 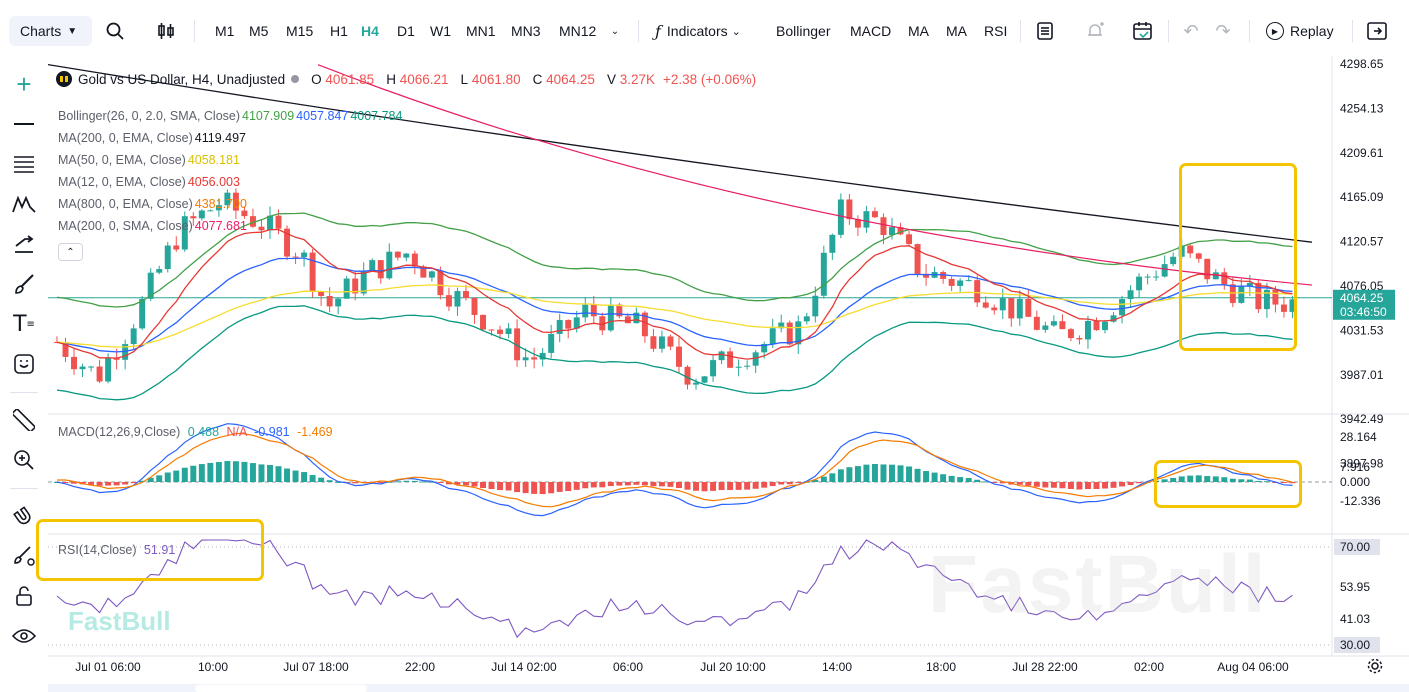 What do you see at coordinates (213, 667) in the screenshot?
I see `time-axis-label: 10:00` at bounding box center [213, 667].